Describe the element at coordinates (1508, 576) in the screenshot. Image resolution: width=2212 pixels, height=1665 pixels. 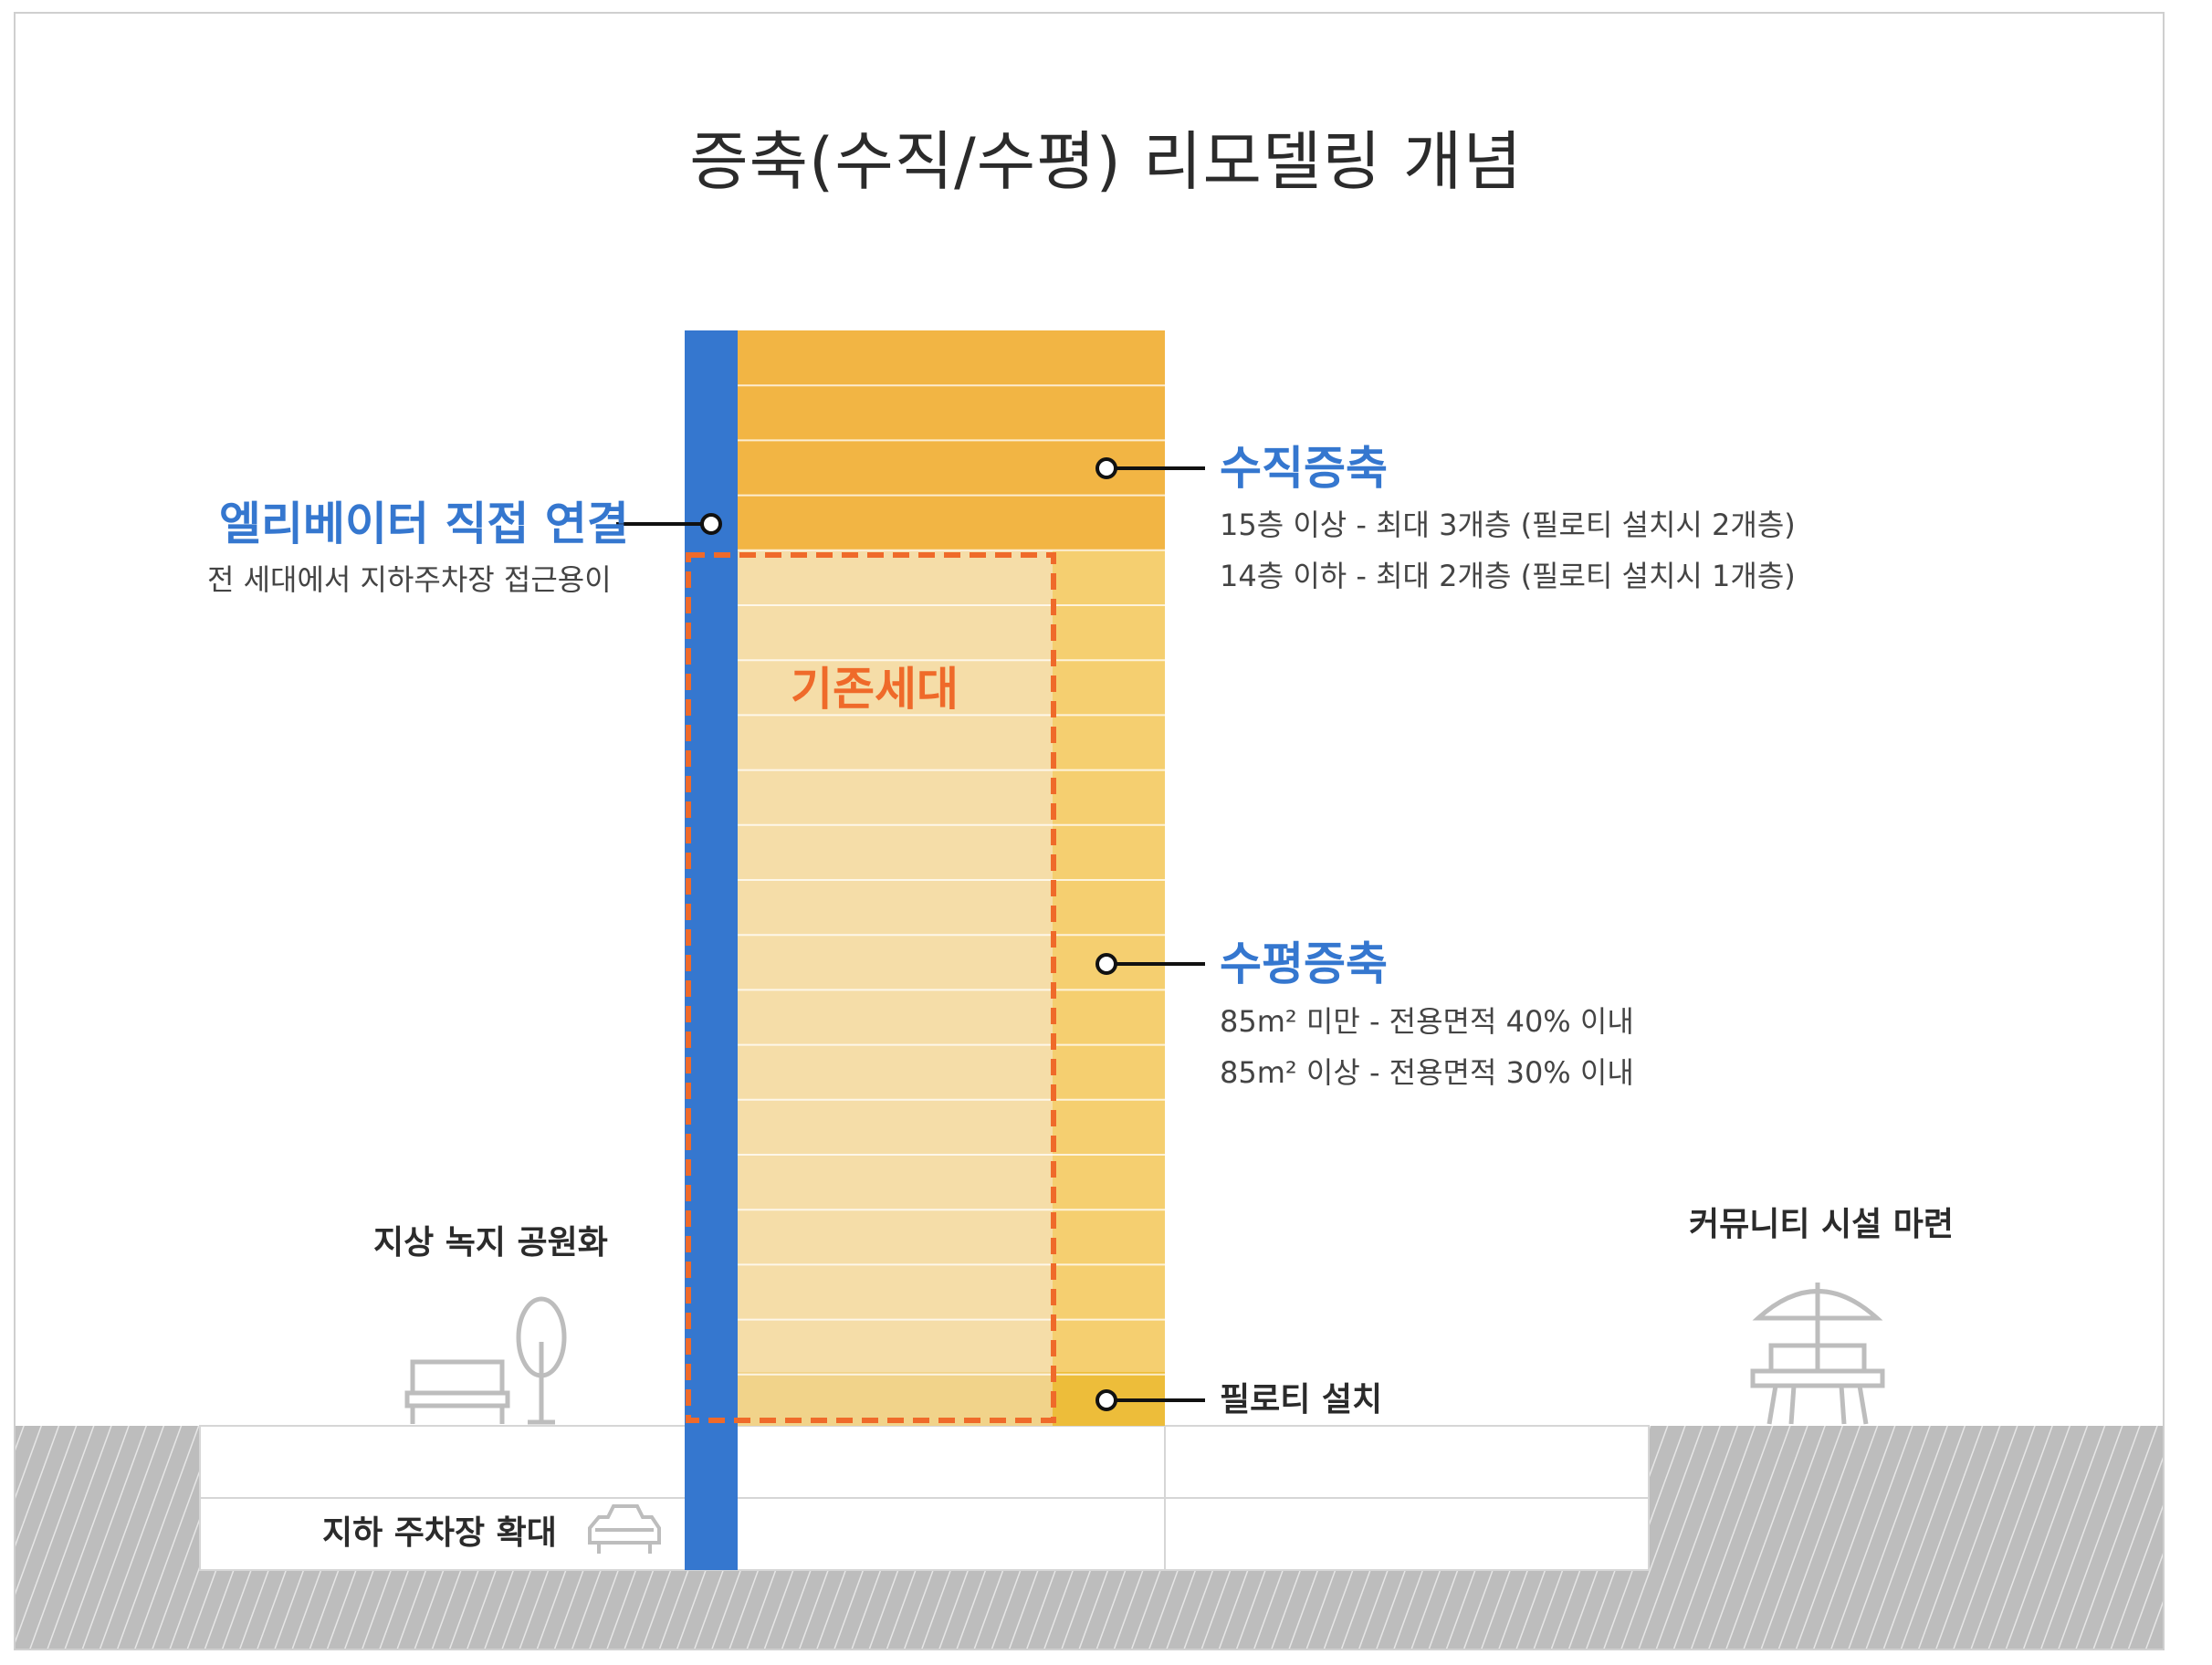
I see `vertical-extension-line: 14층 이하 - 최대 2개층 (필로티 설치시 1개층)` at that location.